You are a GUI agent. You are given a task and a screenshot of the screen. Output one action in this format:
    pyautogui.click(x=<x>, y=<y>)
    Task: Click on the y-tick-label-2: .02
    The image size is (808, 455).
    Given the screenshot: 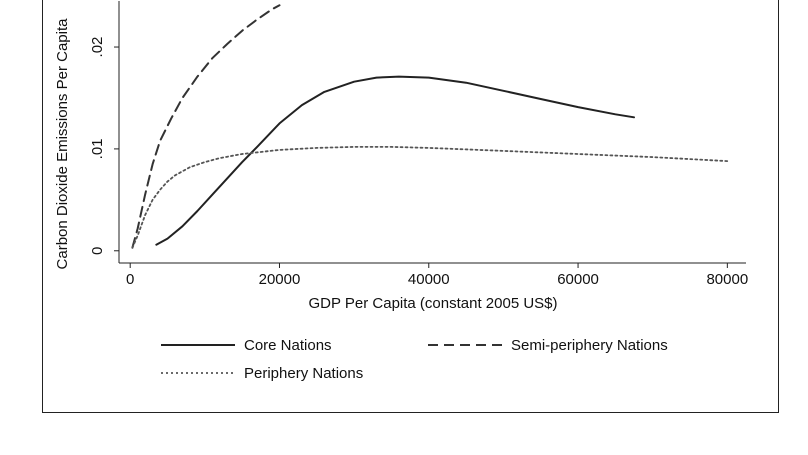 What is the action you would take?
    pyautogui.click(x=97, y=47)
    